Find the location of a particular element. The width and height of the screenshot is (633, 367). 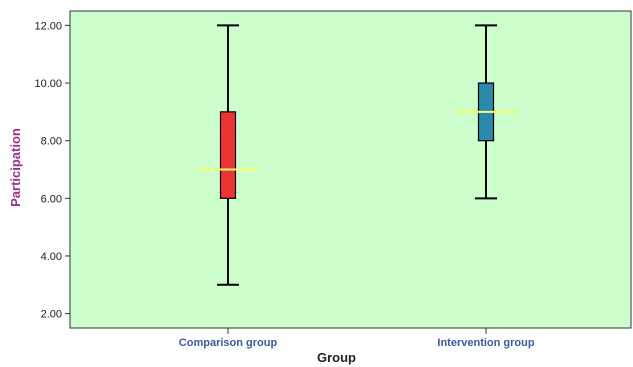

box-plot-comparison is located at coordinates (228, 155).